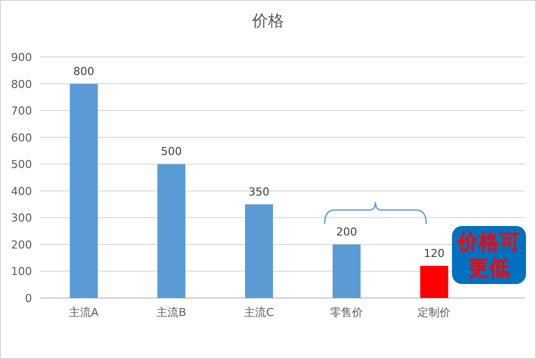 Image resolution: width=536 pixels, height=359 pixels. I want to click on annotation: 价格可更低, so click(489, 255).